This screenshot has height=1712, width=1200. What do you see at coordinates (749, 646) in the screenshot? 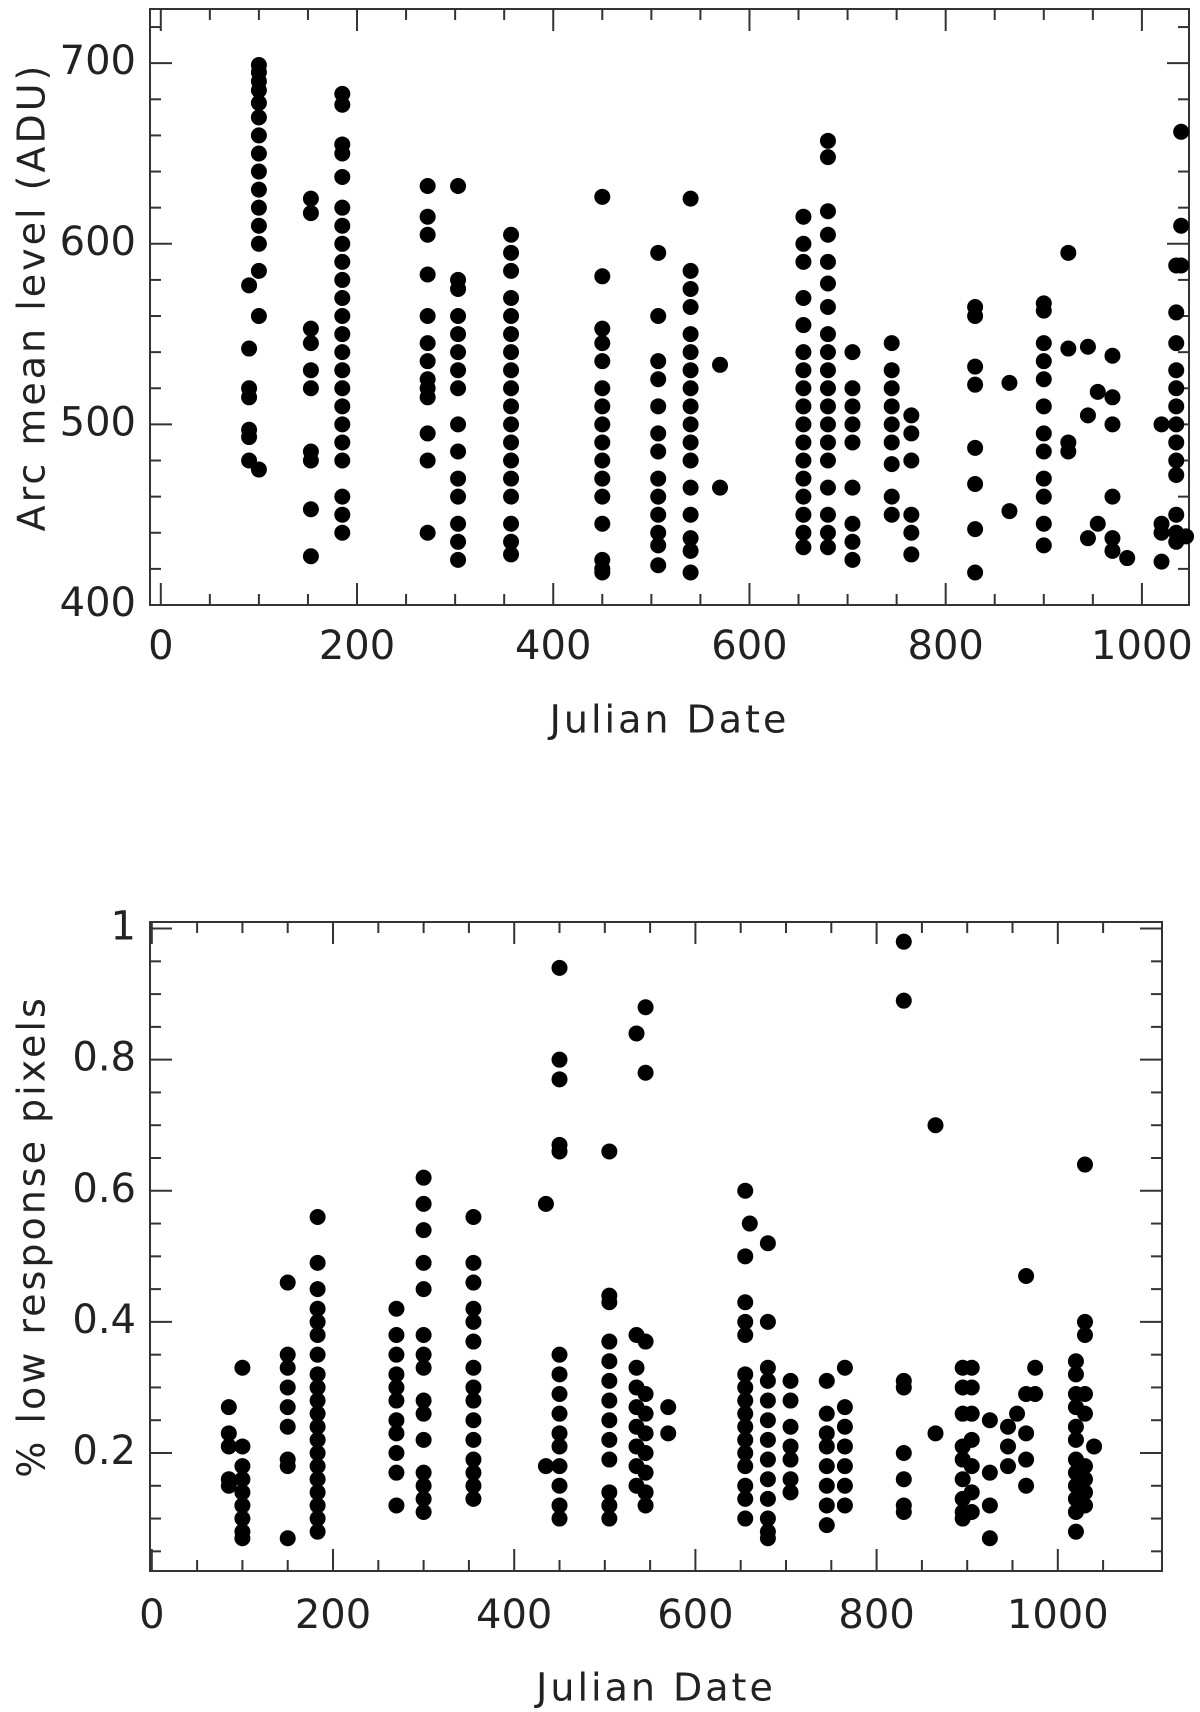
I see `x-tick-label: 600` at bounding box center [749, 646].